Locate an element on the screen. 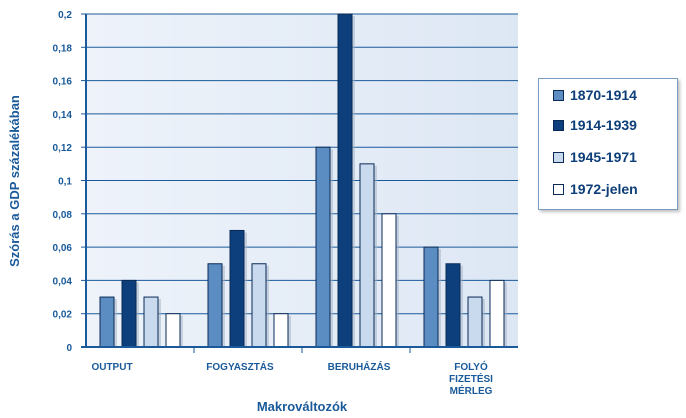 The height and width of the screenshot is (418, 686). legend-item: 1870-1914 is located at coordinates (595, 95).